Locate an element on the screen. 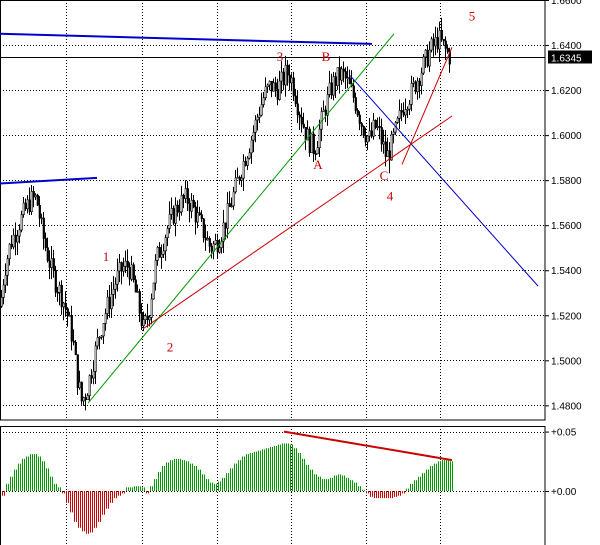 This screenshot has height=545, width=600. wave-label: 5 is located at coordinates (472, 15).